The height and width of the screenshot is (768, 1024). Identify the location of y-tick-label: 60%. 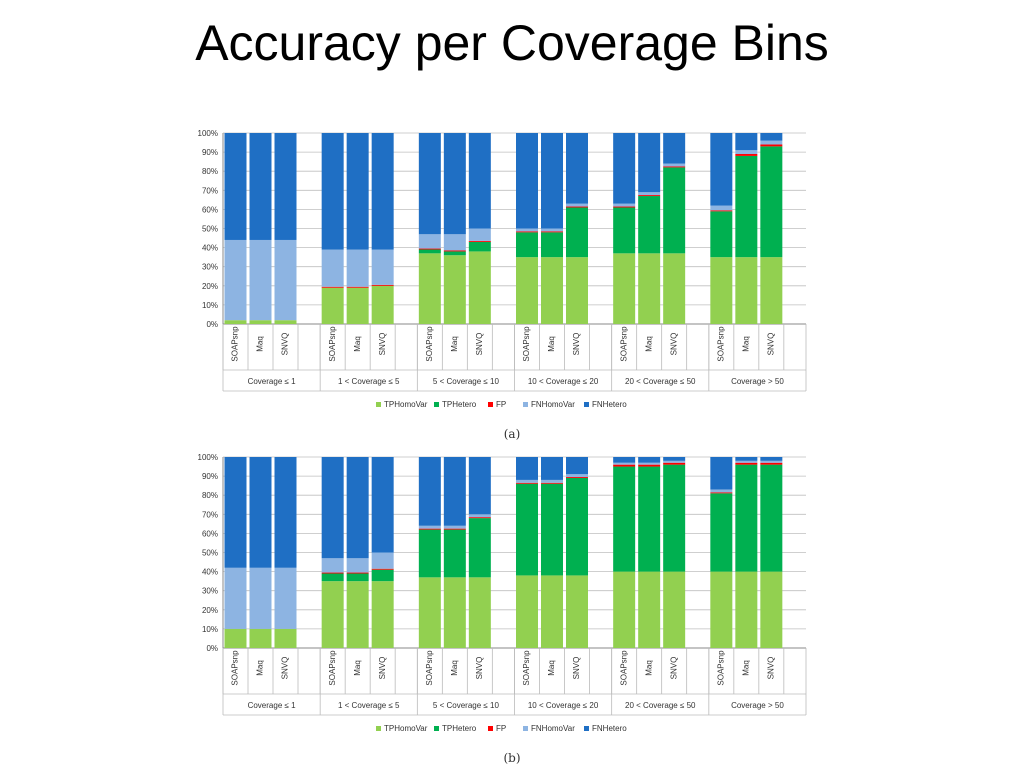
(210, 533).